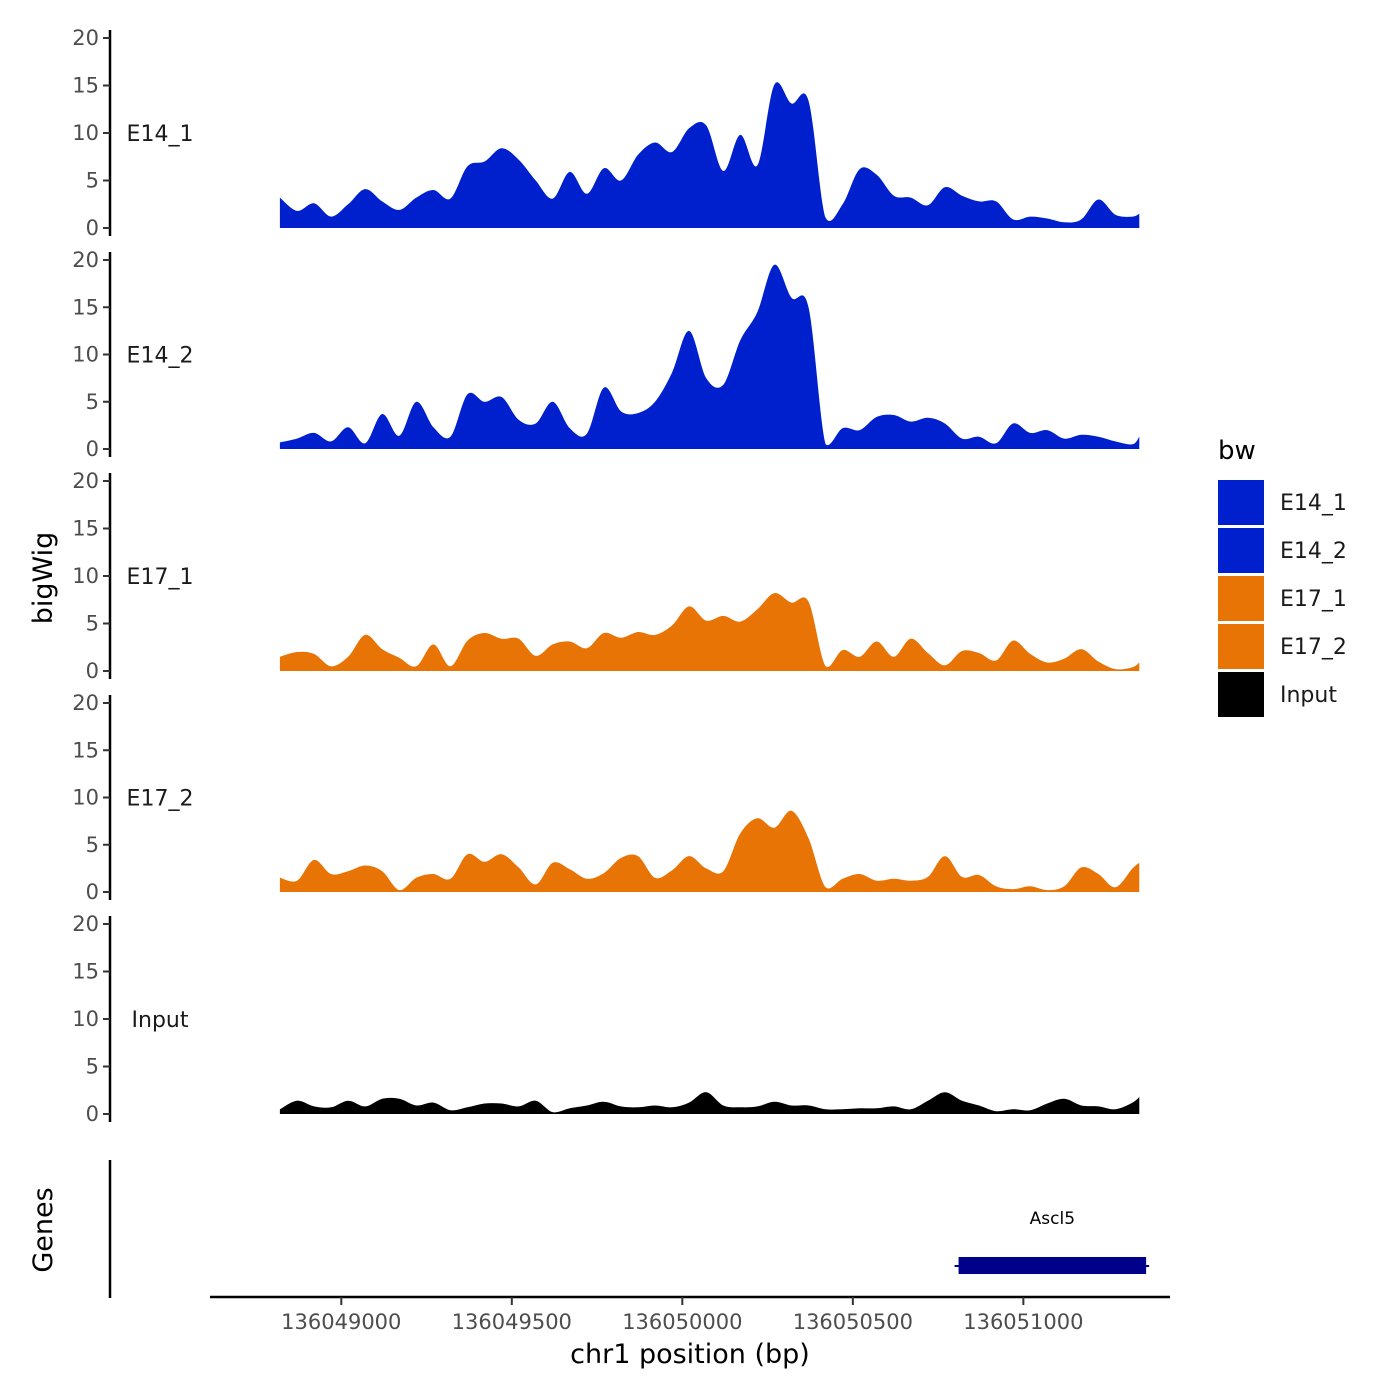 The width and height of the screenshot is (1400, 1400). Describe the element at coordinates (85, 133) in the screenshot. I see `y-tick-label-E14_1-10: 10` at that location.